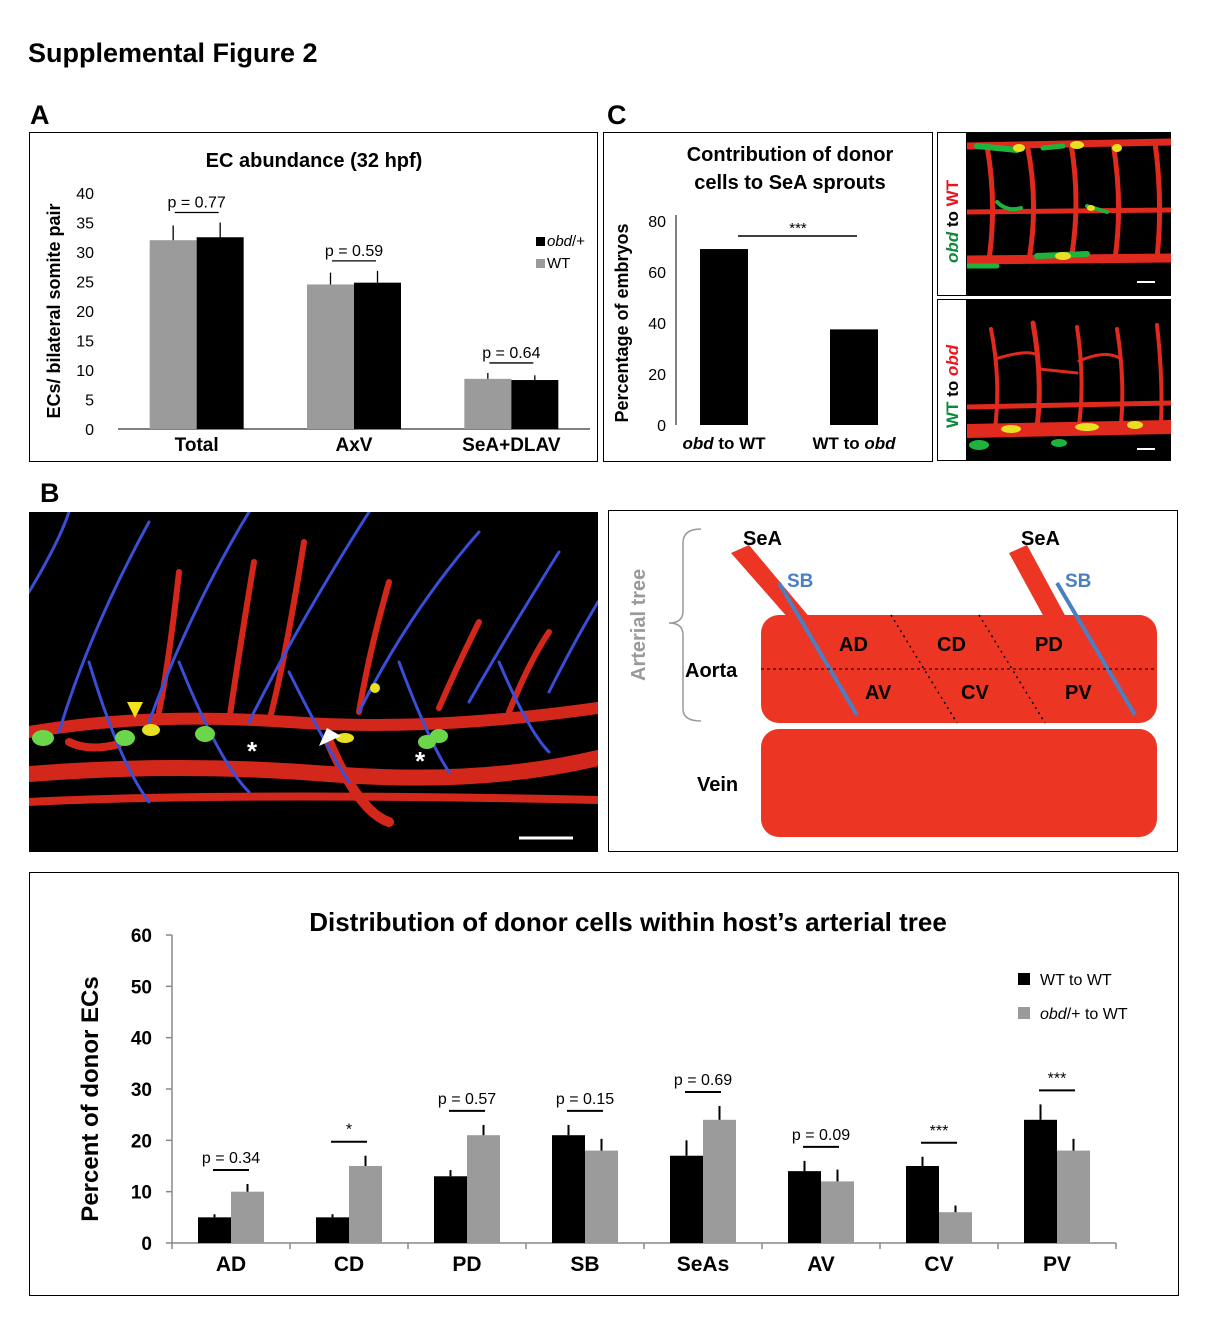  I want to click on panel-c-ytick: 0, so click(661, 426).